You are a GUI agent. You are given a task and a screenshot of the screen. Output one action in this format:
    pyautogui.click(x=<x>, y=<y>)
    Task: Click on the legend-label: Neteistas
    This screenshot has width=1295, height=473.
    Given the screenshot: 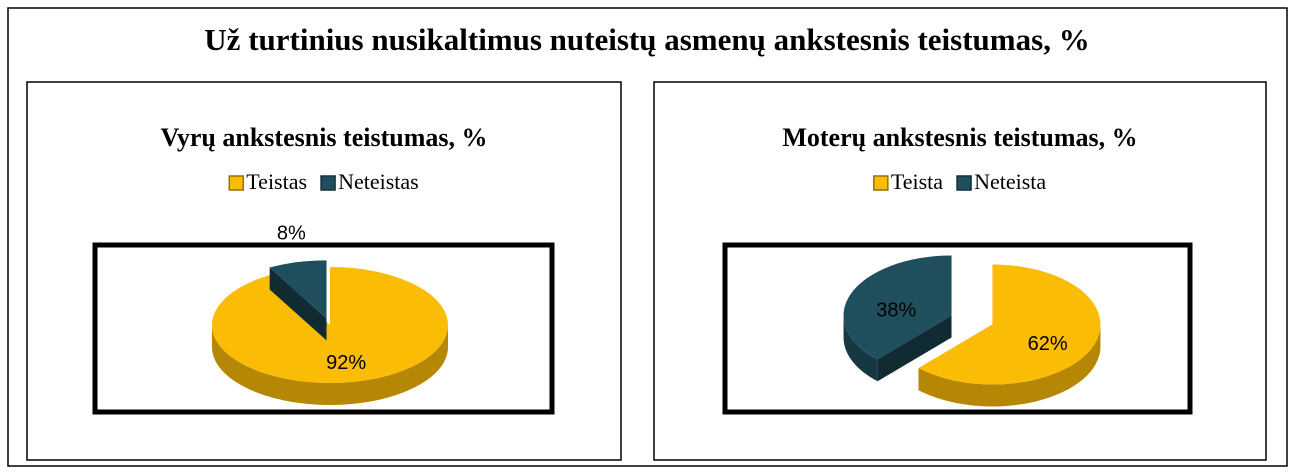 What is the action you would take?
    pyautogui.click(x=378, y=181)
    